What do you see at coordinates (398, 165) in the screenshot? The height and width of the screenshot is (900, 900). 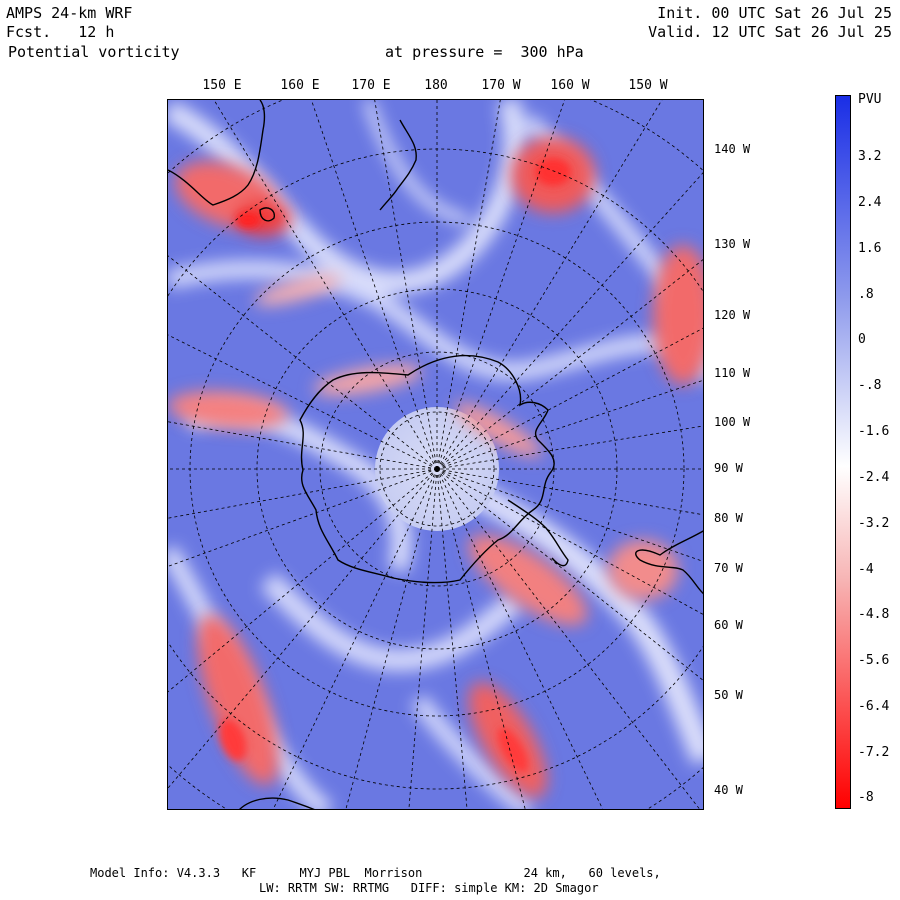 I see `new-zealand-coast` at bounding box center [398, 165].